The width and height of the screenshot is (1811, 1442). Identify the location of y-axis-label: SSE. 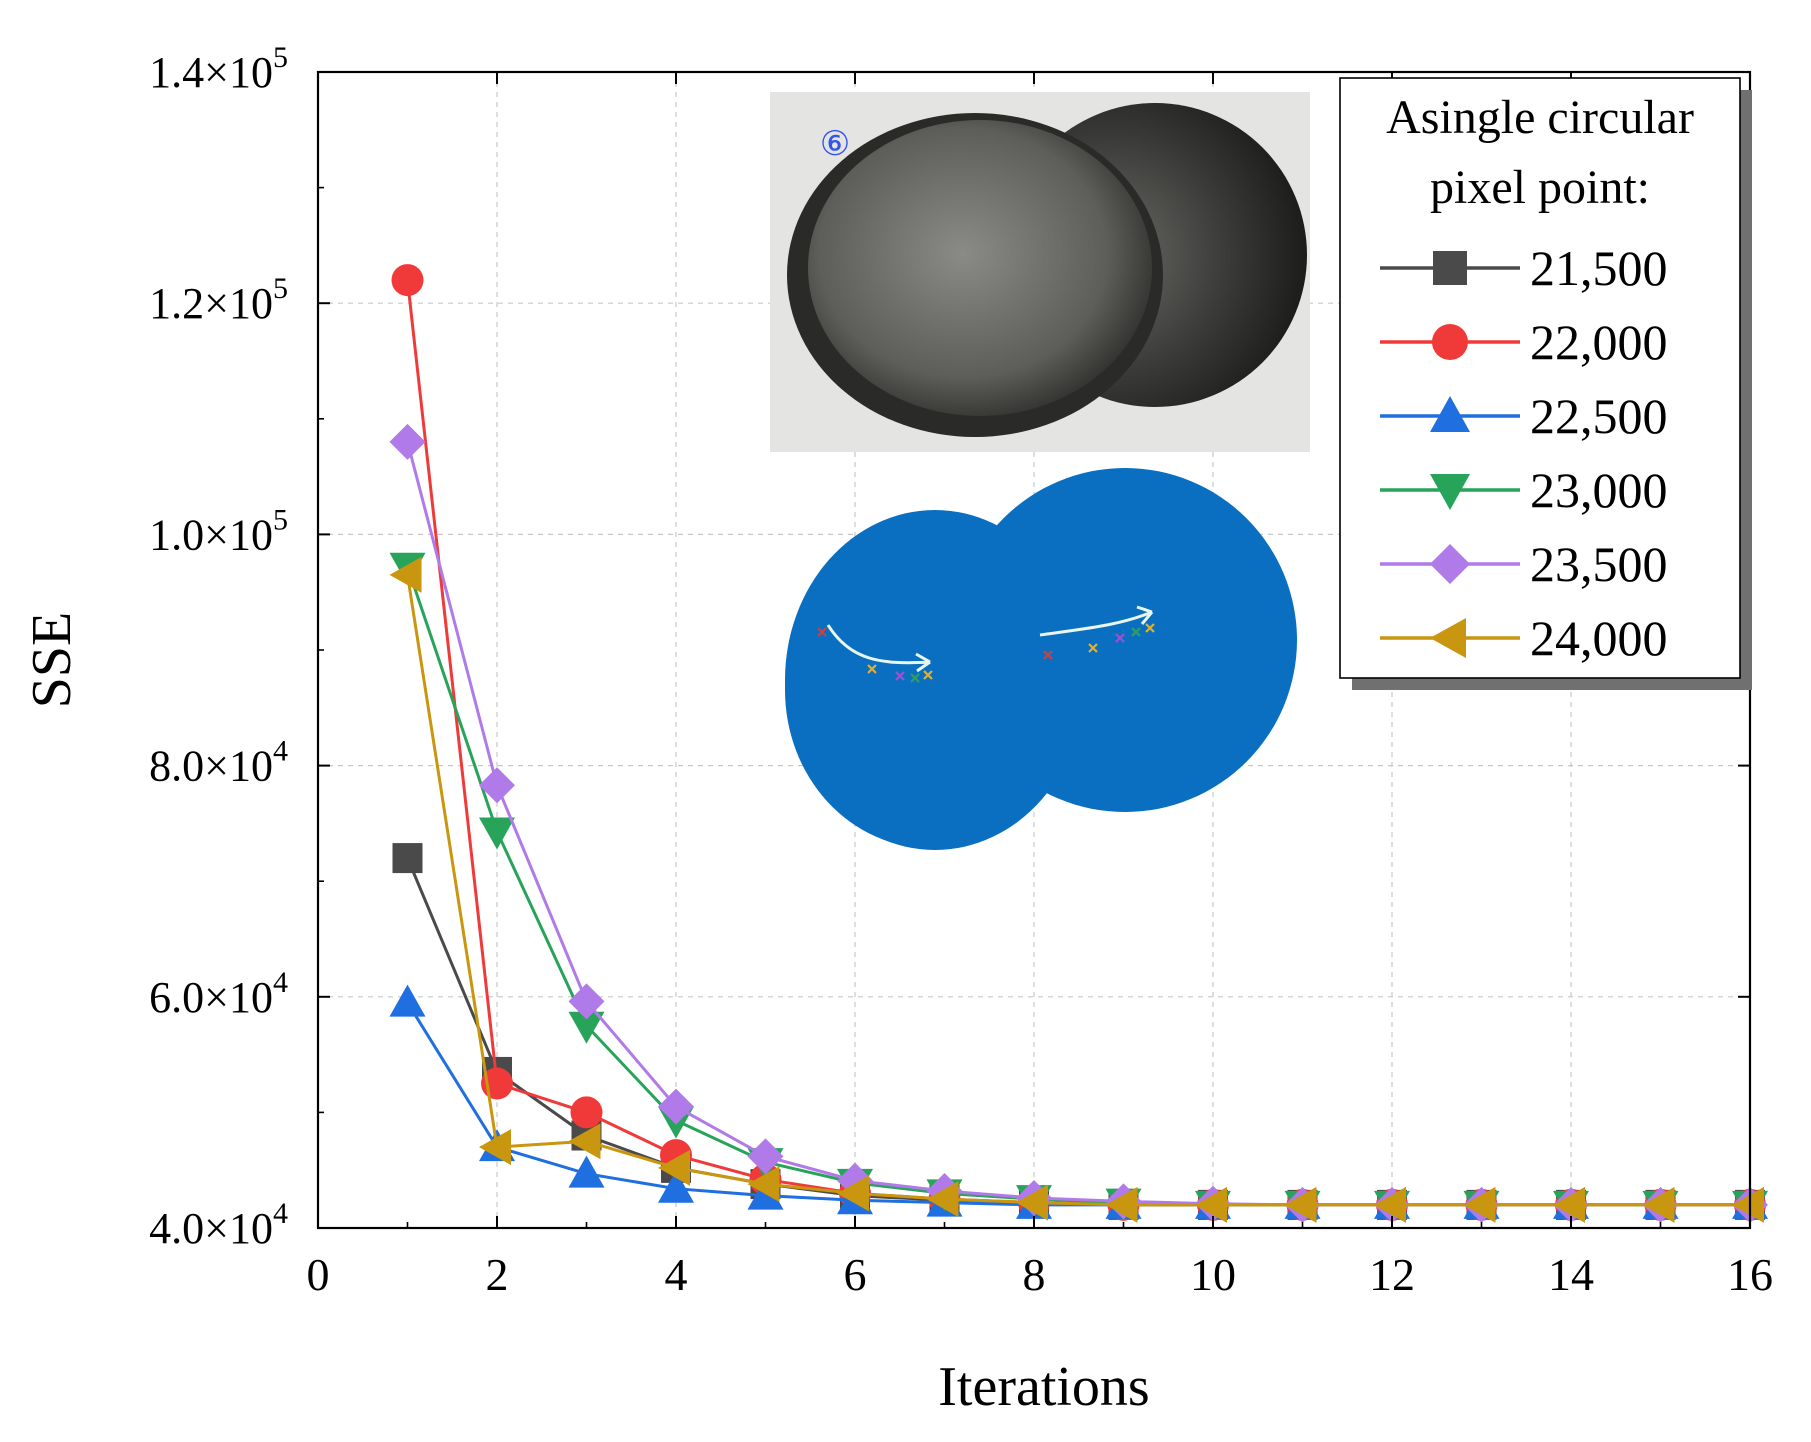
(52, 660).